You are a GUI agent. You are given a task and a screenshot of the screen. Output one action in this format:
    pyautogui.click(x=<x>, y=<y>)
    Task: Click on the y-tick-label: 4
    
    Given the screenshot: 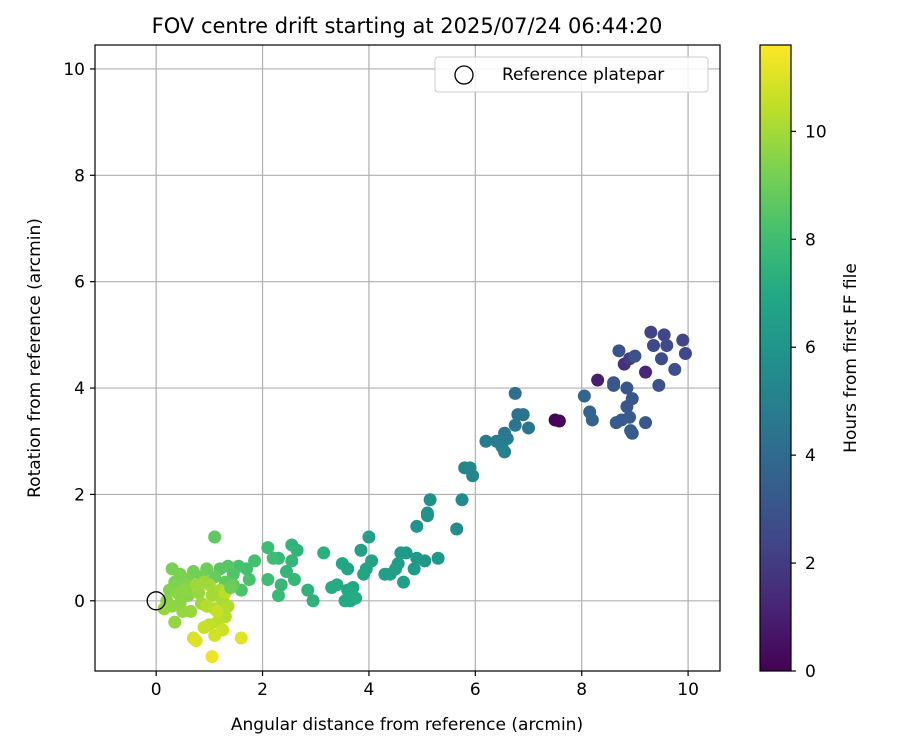 What is the action you would take?
    pyautogui.click(x=79, y=389)
    